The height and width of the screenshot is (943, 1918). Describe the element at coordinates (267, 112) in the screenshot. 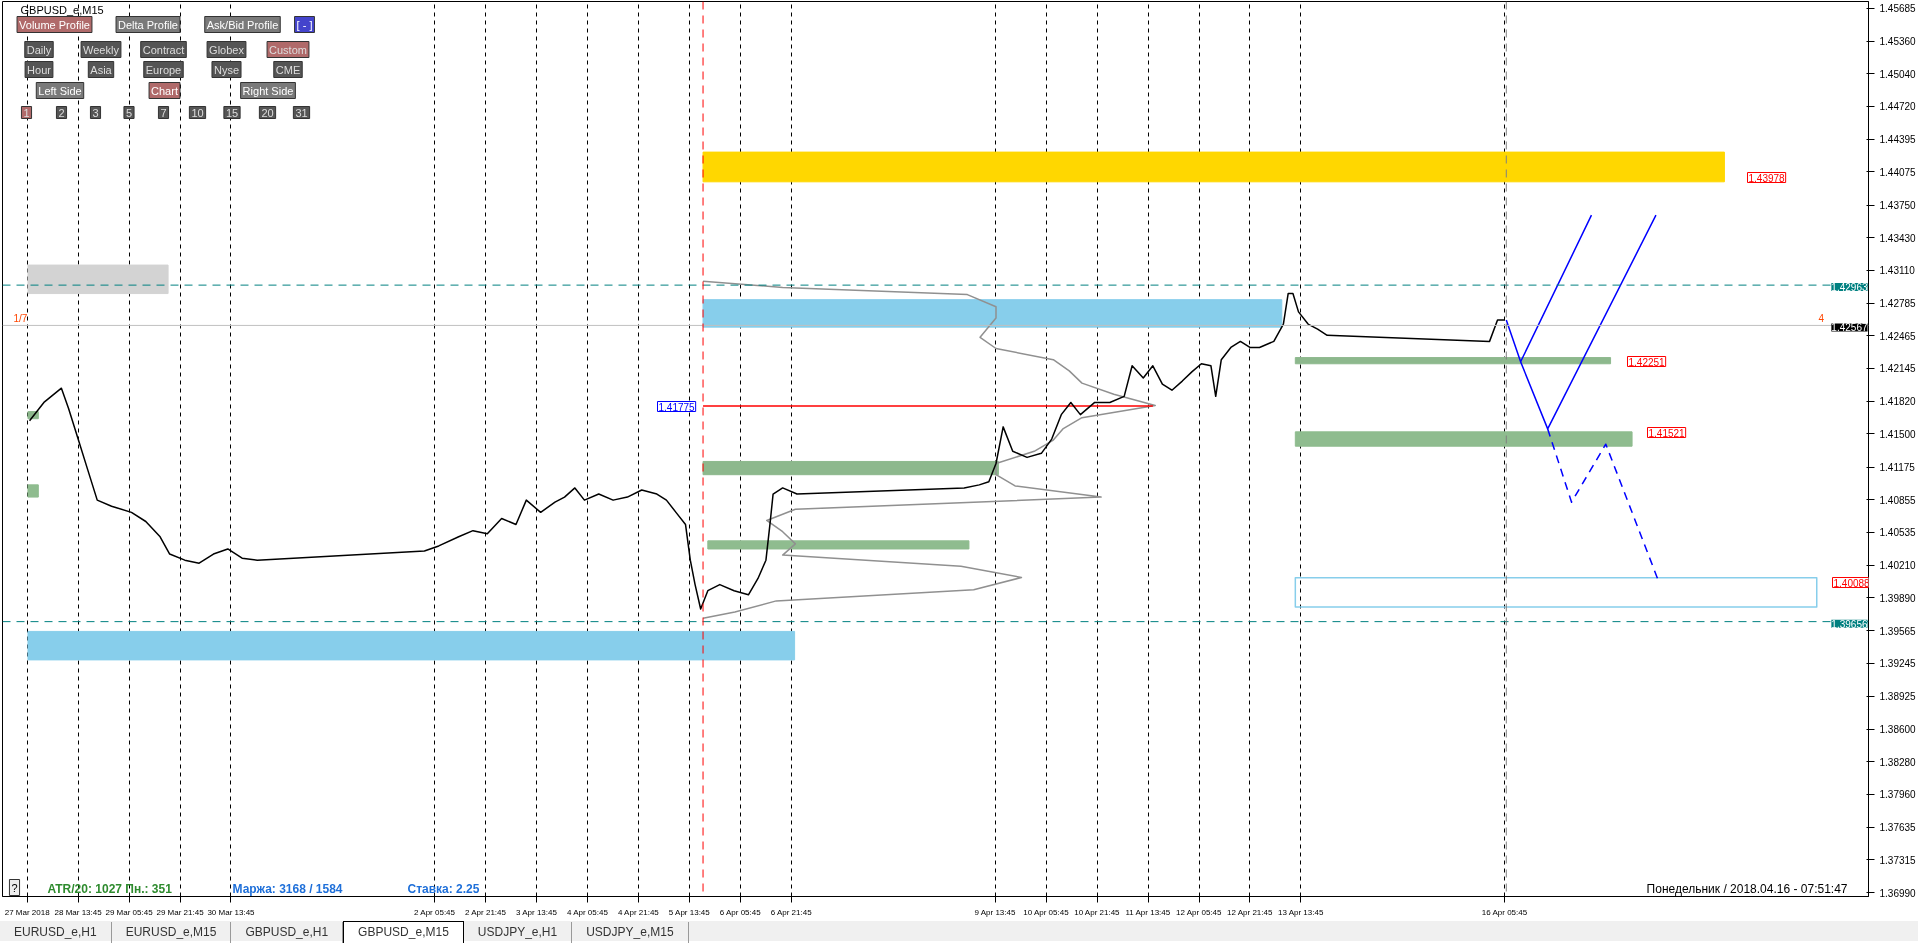

I see `annotation: 20` at that location.